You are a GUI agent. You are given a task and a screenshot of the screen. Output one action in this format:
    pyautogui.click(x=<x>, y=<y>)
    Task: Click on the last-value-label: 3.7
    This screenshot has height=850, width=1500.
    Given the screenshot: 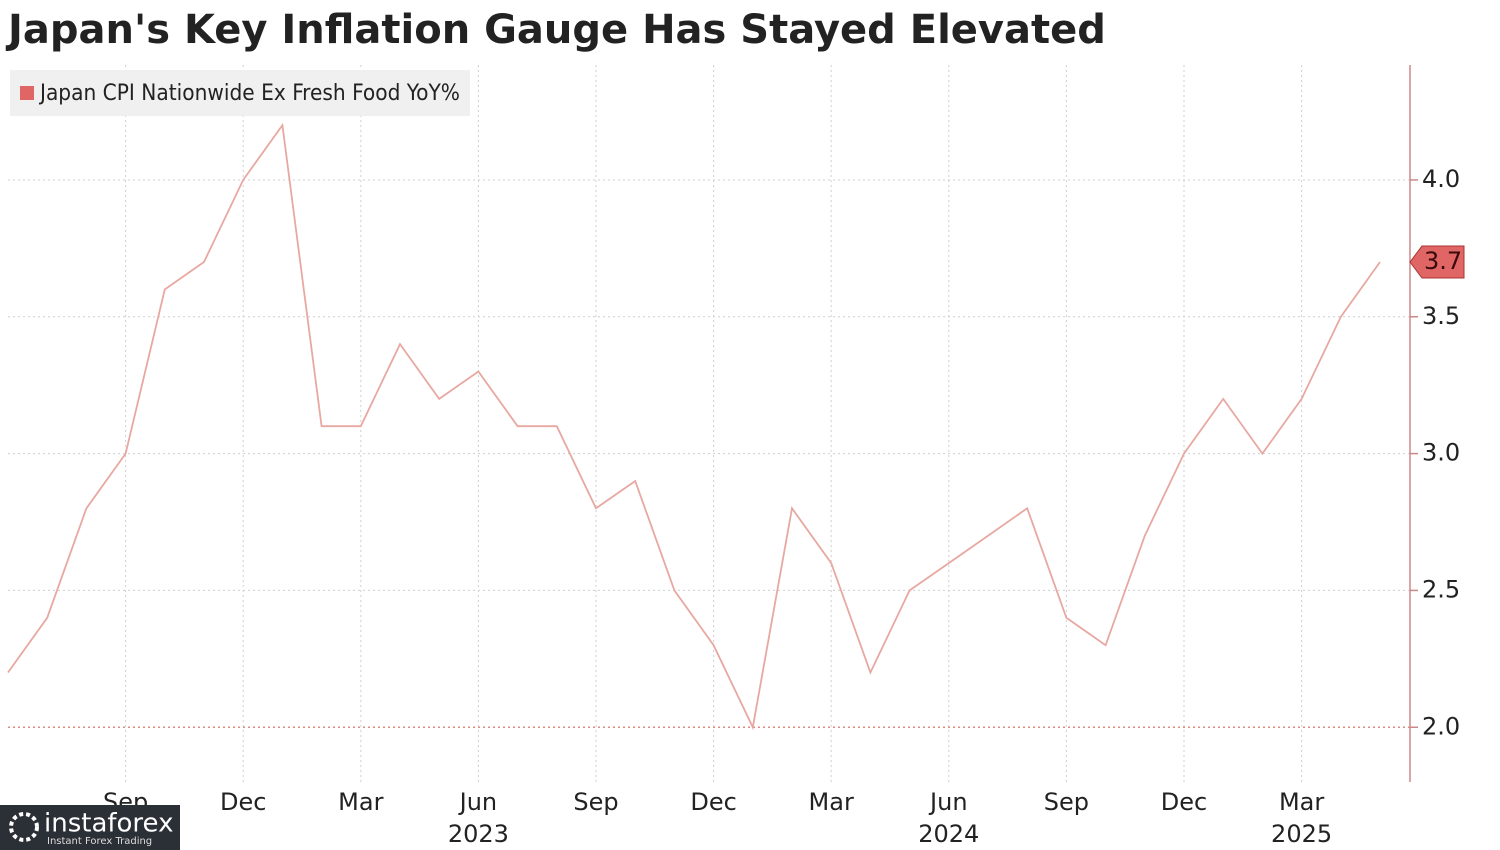 What is the action you would take?
    pyautogui.click(x=1443, y=261)
    